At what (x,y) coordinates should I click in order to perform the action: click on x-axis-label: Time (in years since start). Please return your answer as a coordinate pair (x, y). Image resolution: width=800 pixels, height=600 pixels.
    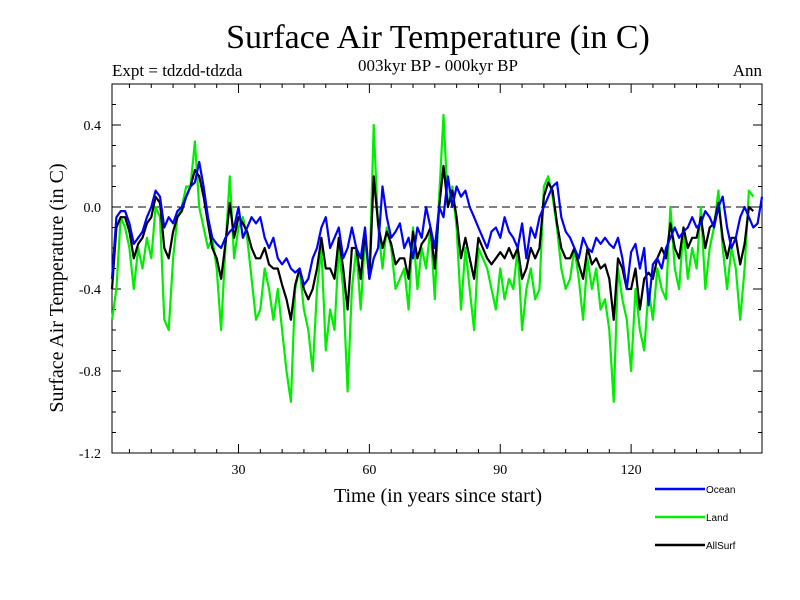
    Looking at the image, I should click on (438, 496).